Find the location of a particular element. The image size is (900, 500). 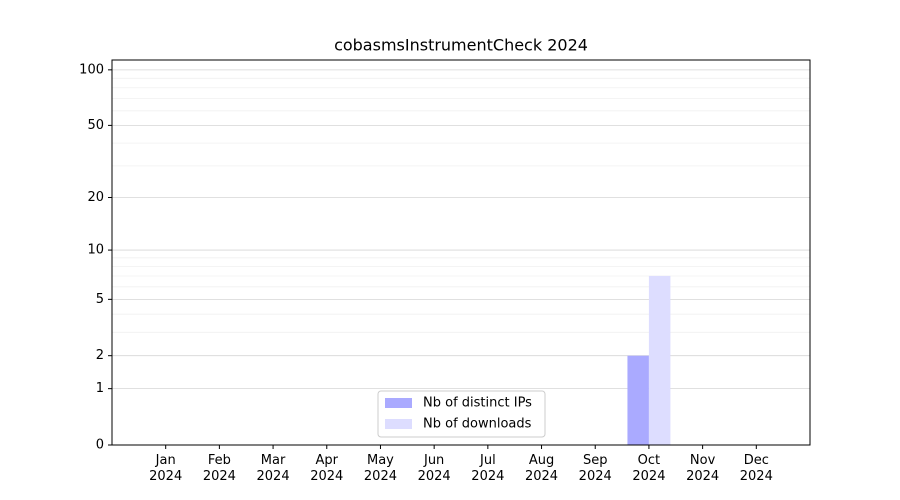

x-tick-label: Dec 2024 is located at coordinates (756, 468).